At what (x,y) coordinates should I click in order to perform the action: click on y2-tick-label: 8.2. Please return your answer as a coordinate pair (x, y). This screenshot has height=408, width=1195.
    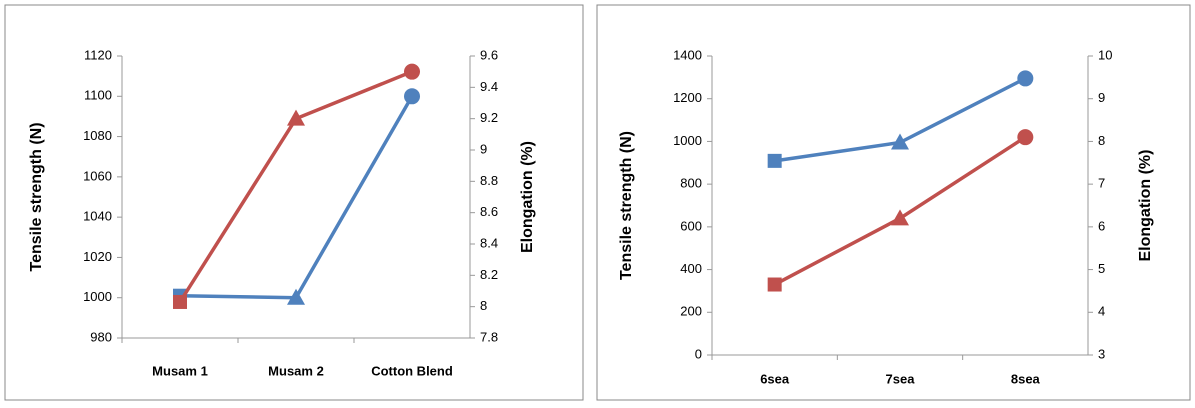
    Looking at the image, I should click on (489, 274).